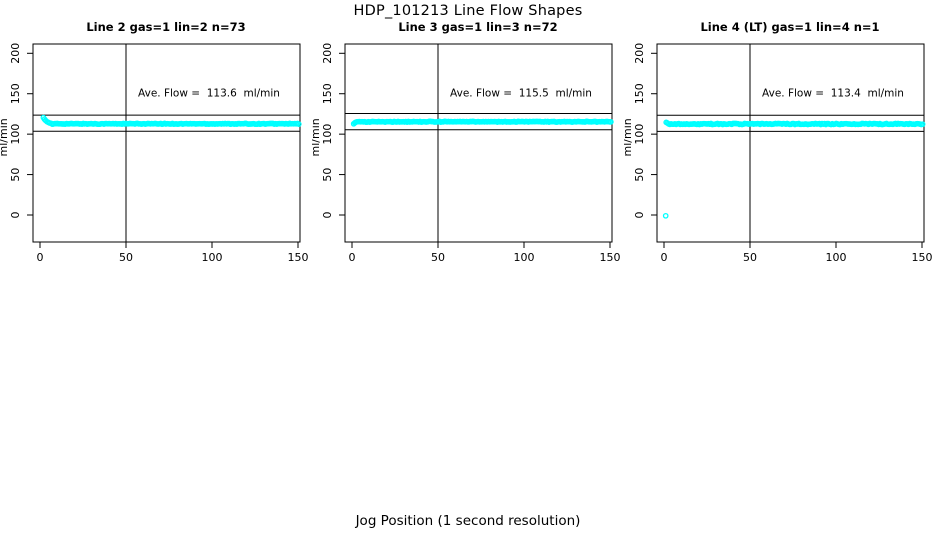 This screenshot has height=540, width=936. I want to click on ave-flow-annotation: Ave. Flow = 115.5 ml/min, so click(521, 94).